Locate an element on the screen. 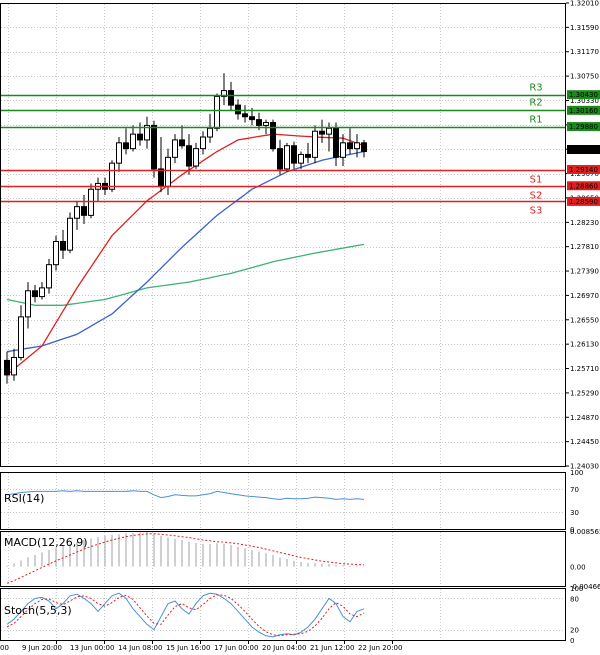 This screenshot has height=655, width=600. current-price-box is located at coordinates (583, 150).